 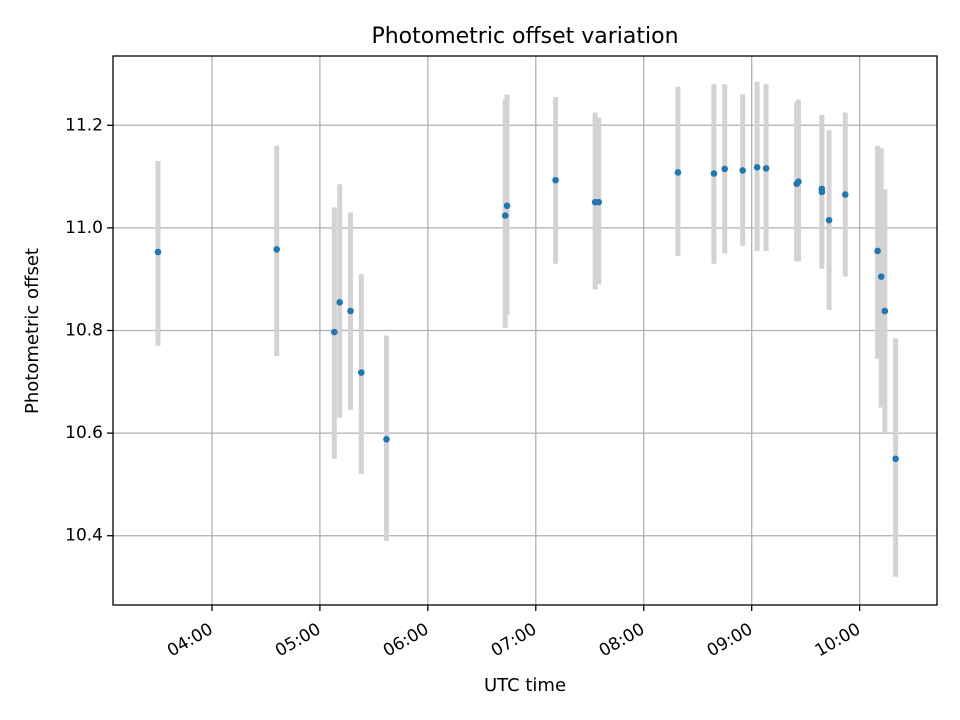 What do you see at coordinates (84, 433) in the screenshot?
I see `y-tick-label: 10.6` at bounding box center [84, 433].